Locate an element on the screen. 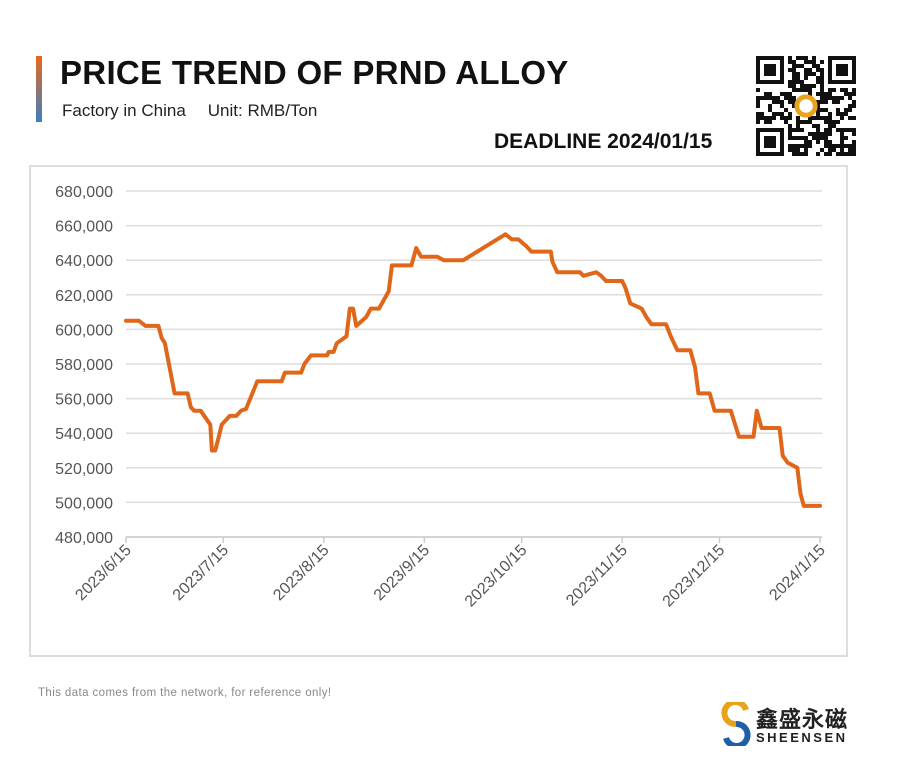  x-tick-label: 2024/1/15 is located at coordinates (797, 573).